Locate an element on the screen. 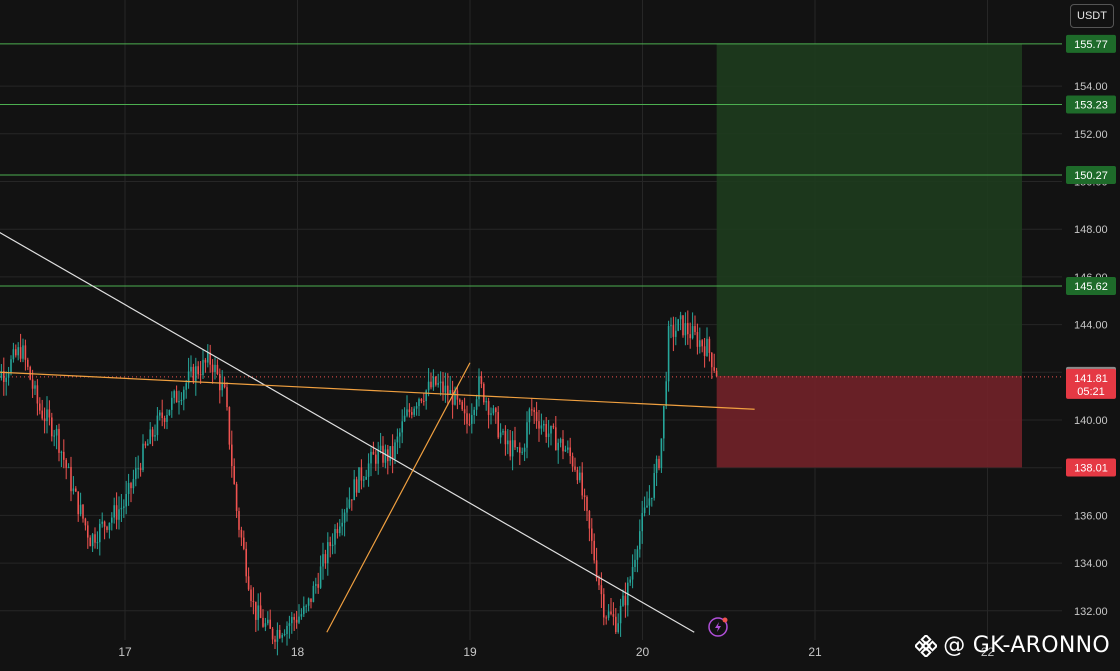 This screenshot has height=671, width=1120. x-tick-label: 21 is located at coordinates (815, 652).